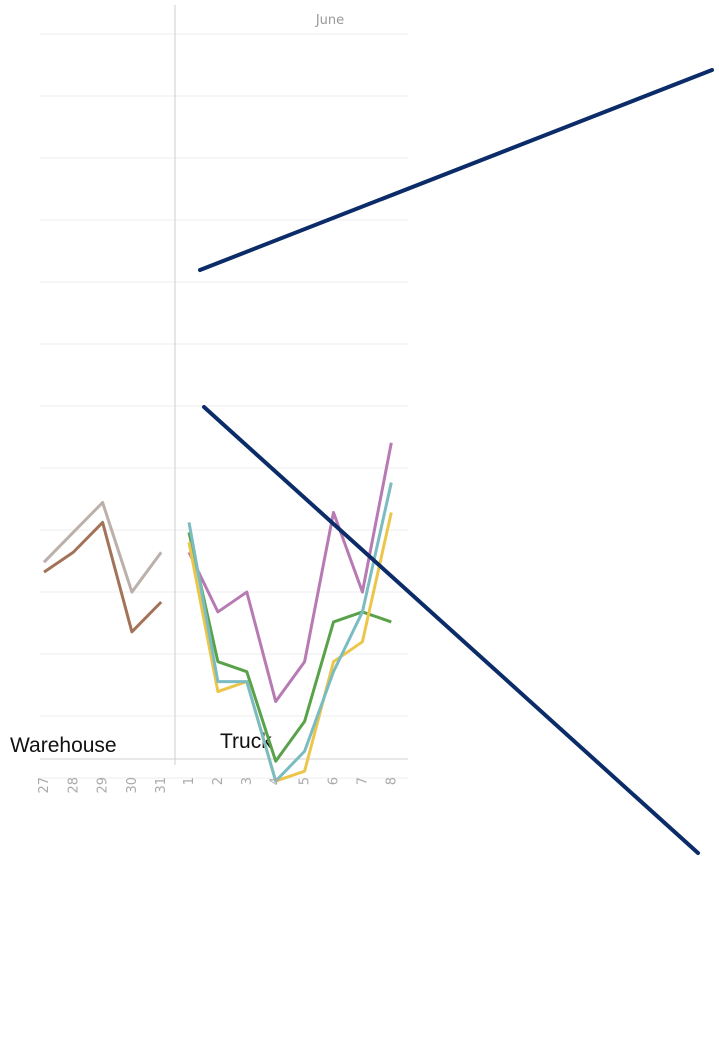 The height and width of the screenshot is (1045, 719). I want to click on x-tick-label: 27, so click(44, 785).